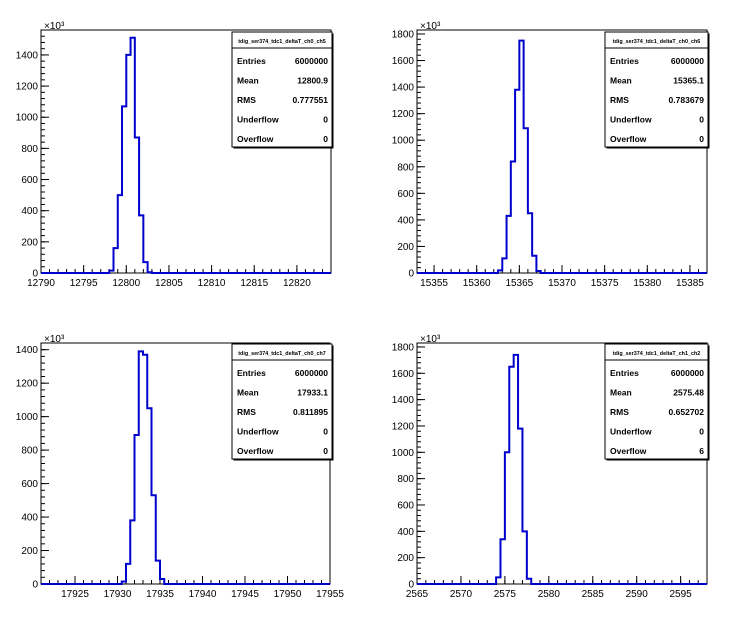 The width and height of the screenshot is (746, 622). Describe the element at coordinates (288, 594) in the screenshot. I see `x-tick-label: 17950` at that location.